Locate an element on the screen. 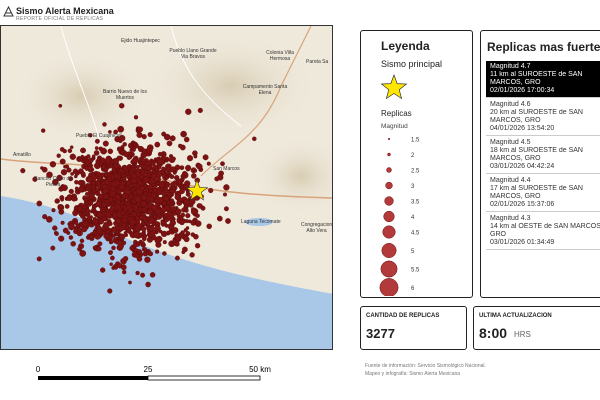 Image resolution: width=600 pixels, height=400 pixels. place-label: Congregacion Alto Vera is located at coordinates (317, 228).